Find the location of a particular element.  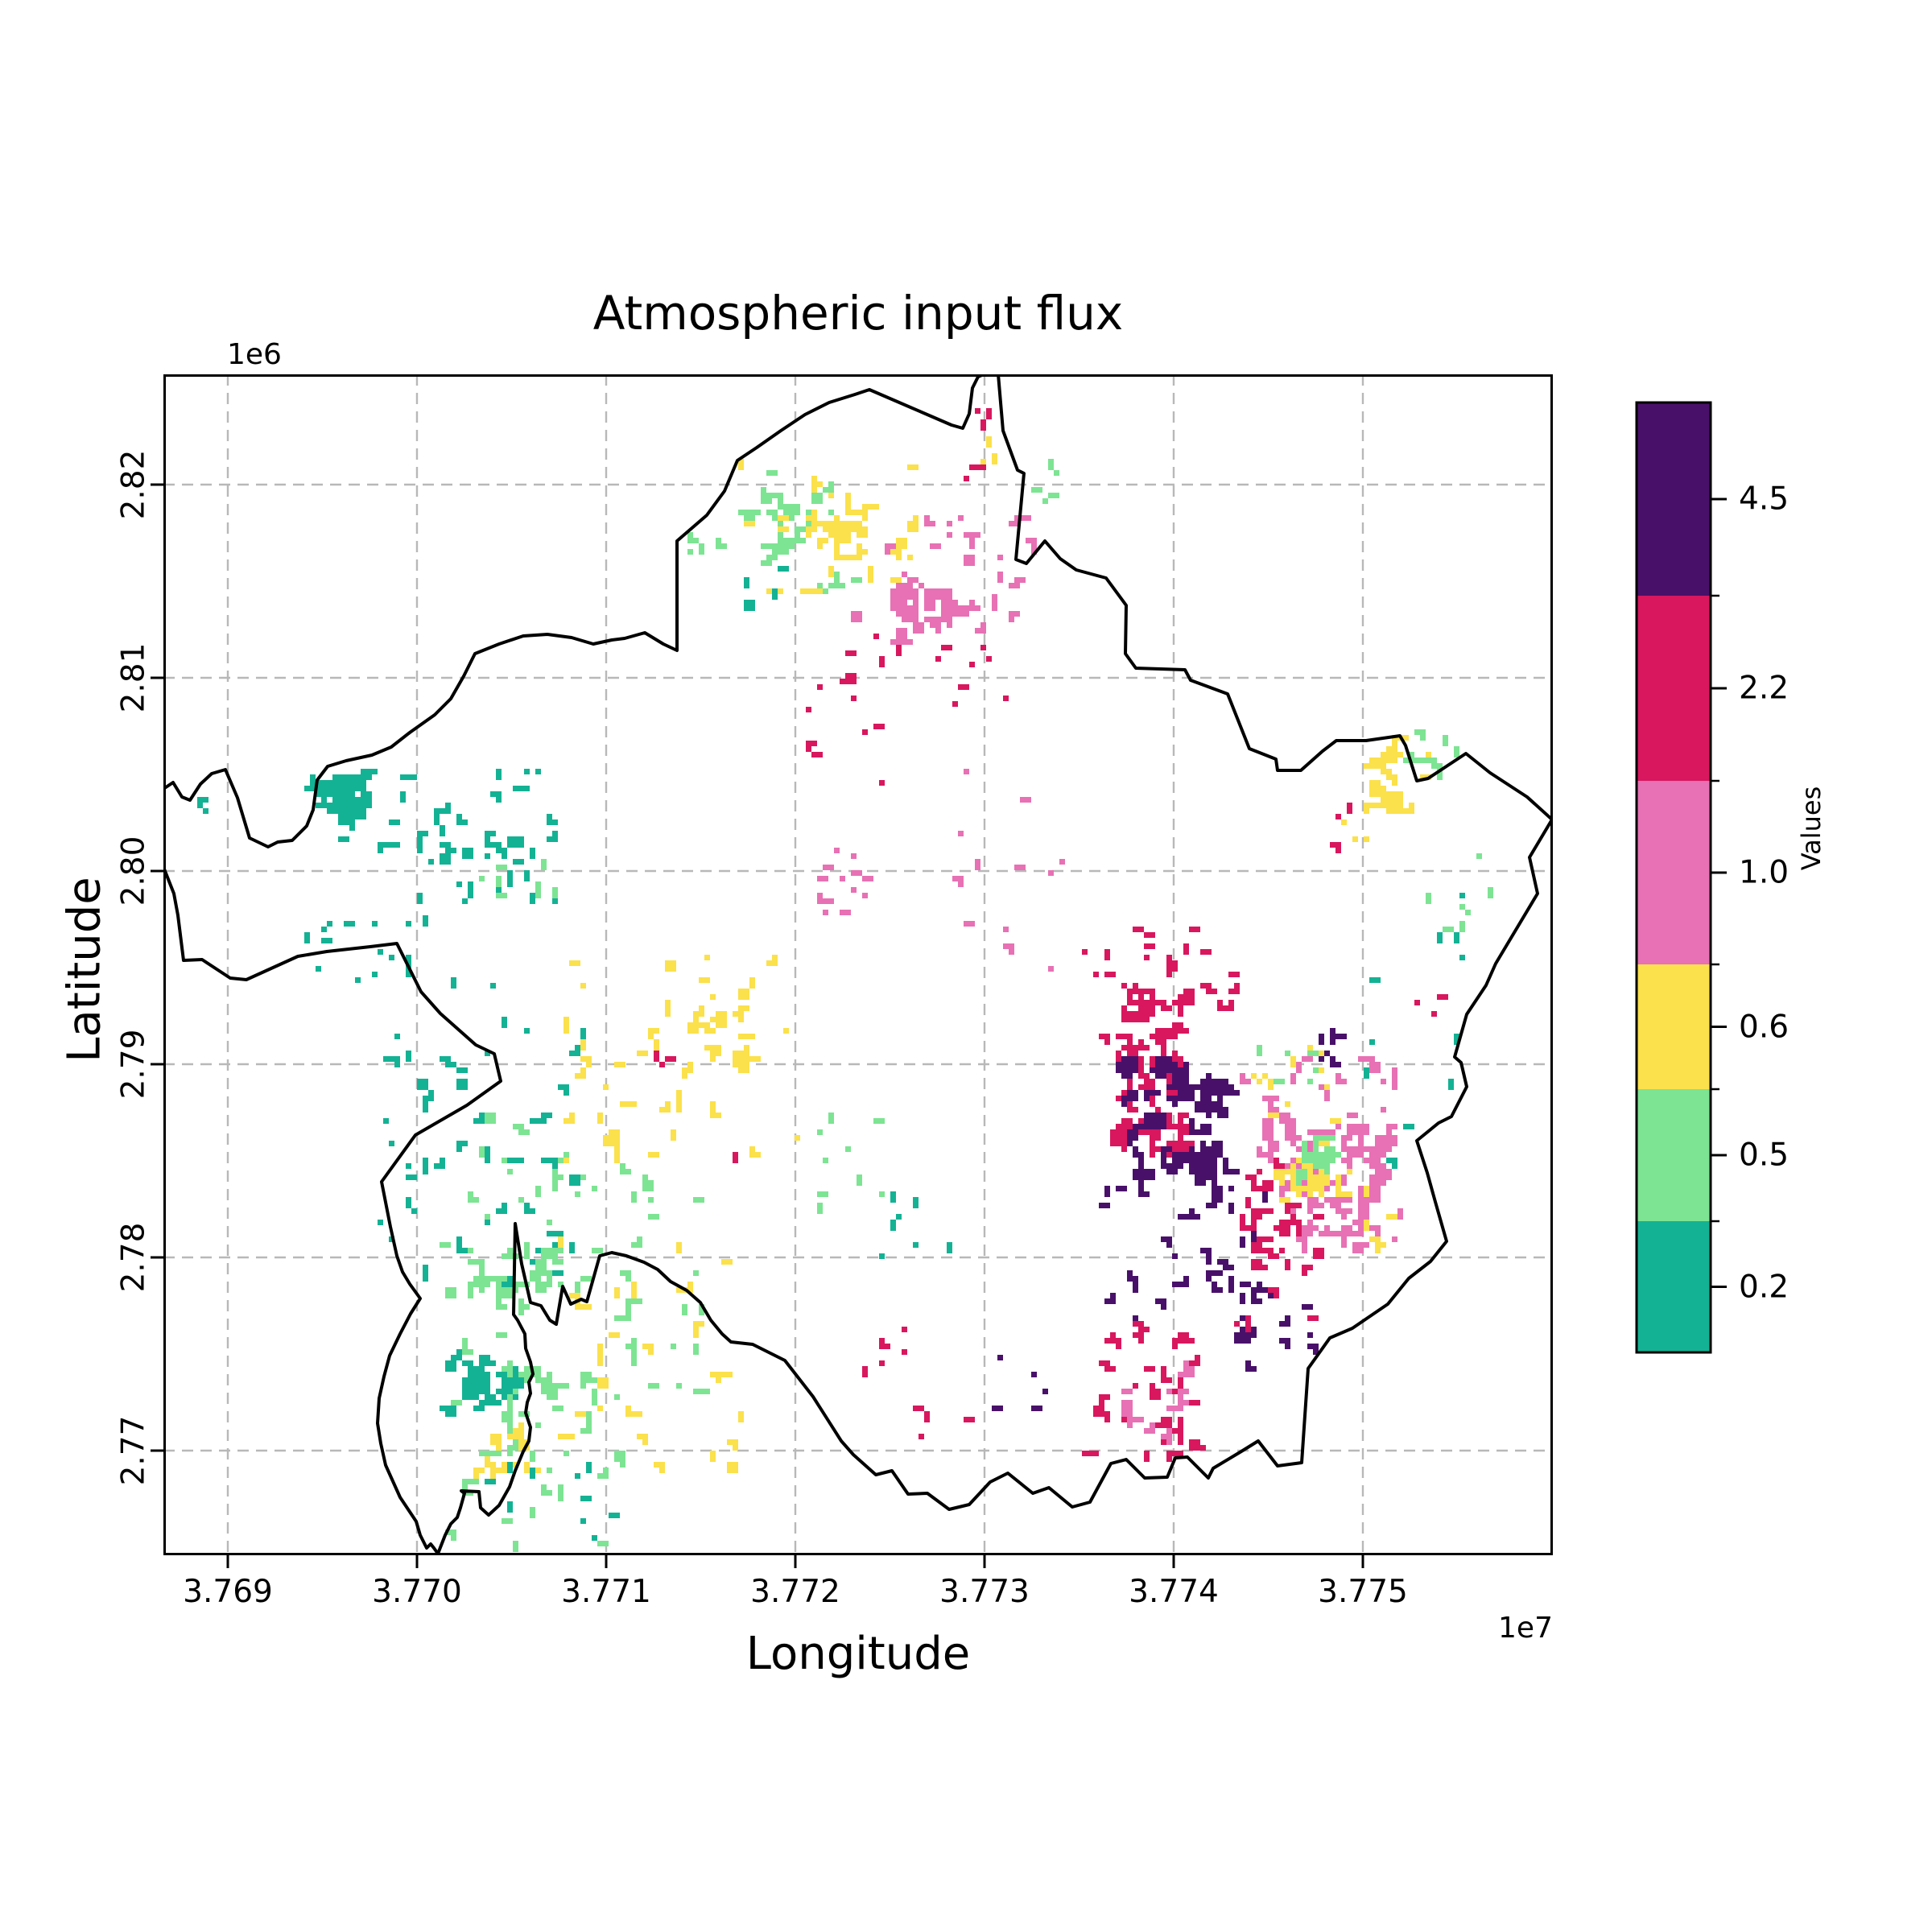

x-tick-label: 3.769 is located at coordinates (228, 1592).